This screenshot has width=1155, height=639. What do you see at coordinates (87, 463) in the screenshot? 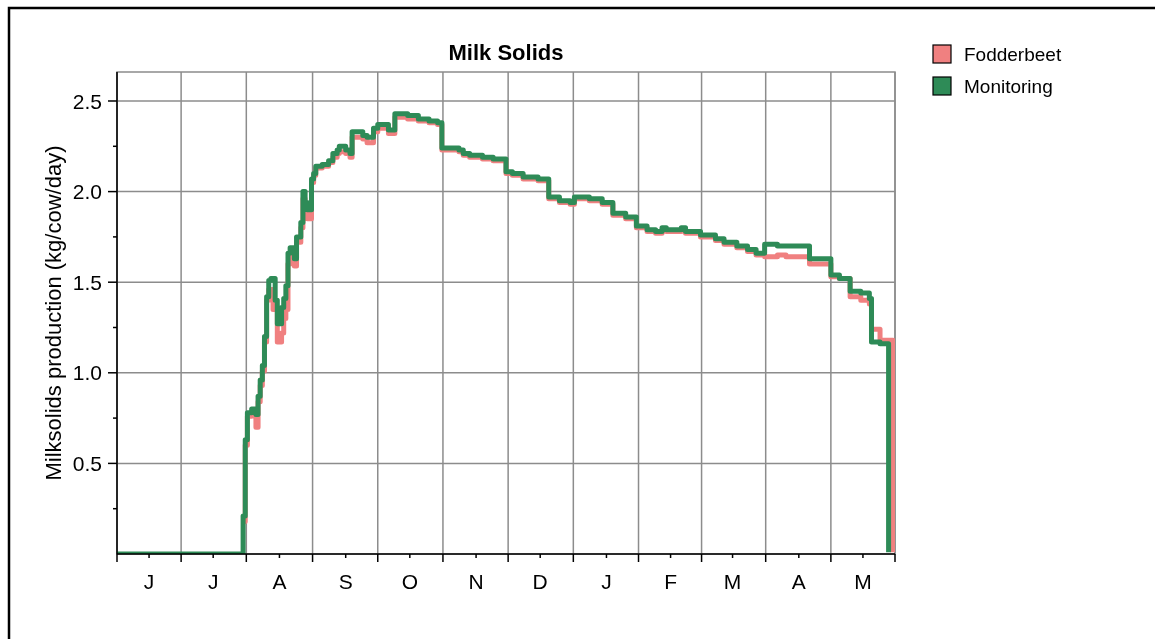
I see `y-tick-label: 0.5` at bounding box center [87, 463].